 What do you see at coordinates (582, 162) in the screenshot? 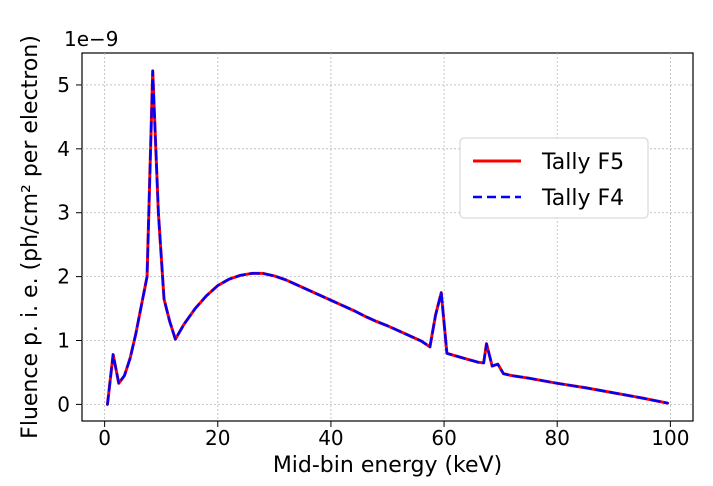
I see `legend-label-tally-f5: Tally F5` at bounding box center [582, 162].